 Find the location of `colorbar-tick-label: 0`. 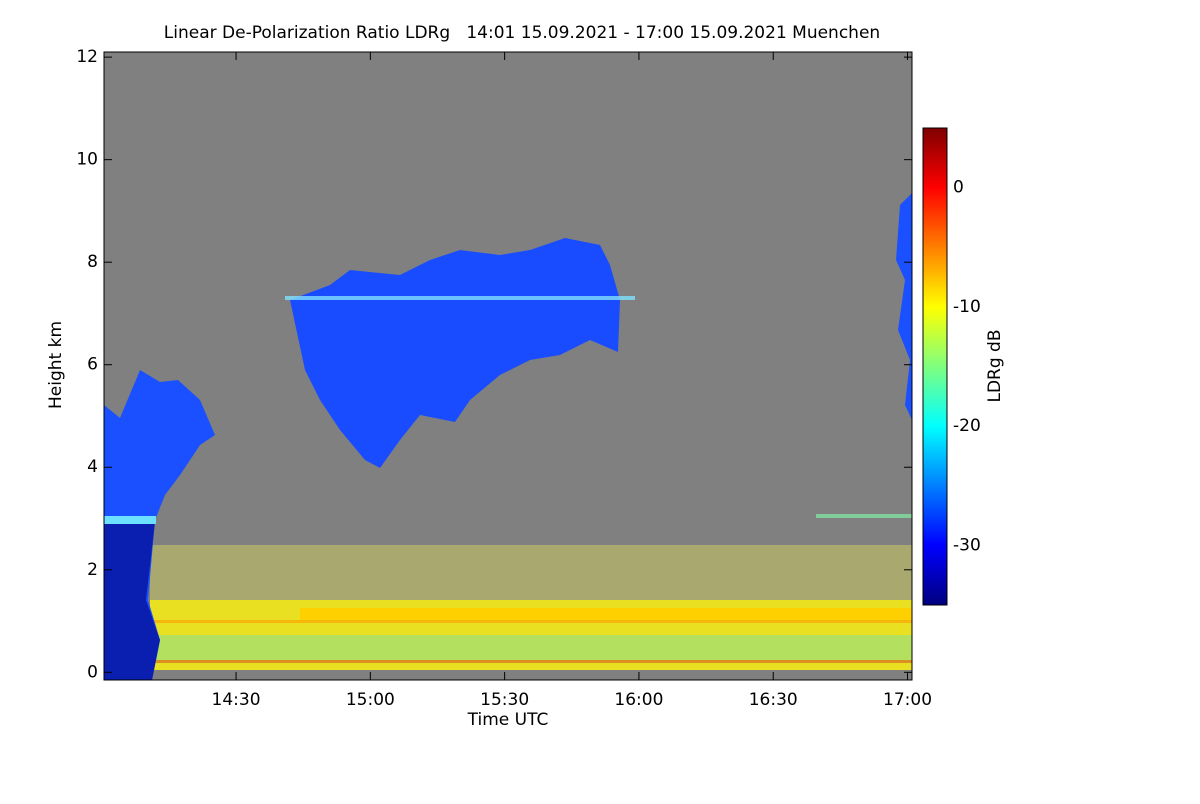

colorbar-tick-label: 0 is located at coordinates (958, 188).